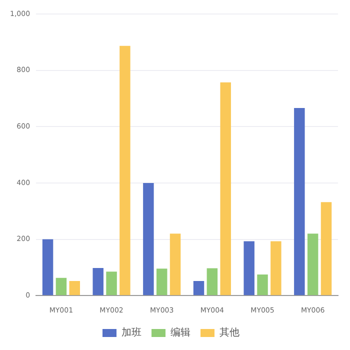 The image size is (350, 350). What do you see at coordinates (230, 332) in the screenshot?
I see `legend-label: 其他` at bounding box center [230, 332].